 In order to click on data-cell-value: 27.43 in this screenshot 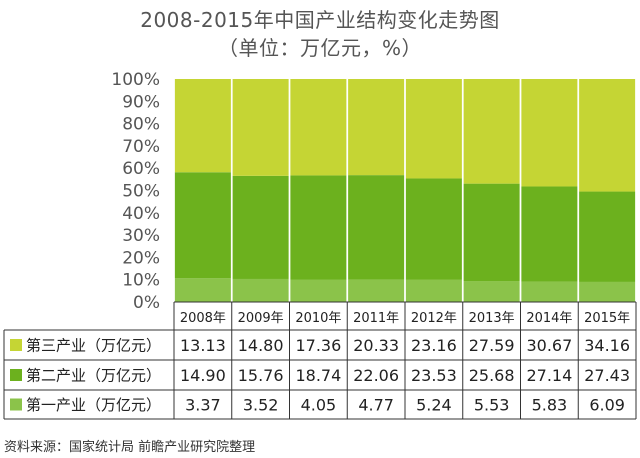, I will do `click(607, 375)`.